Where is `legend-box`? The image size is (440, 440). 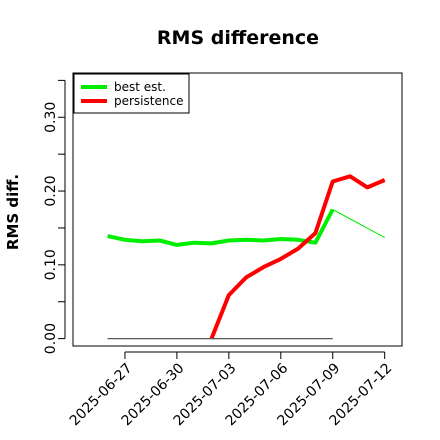
legend-box is located at coordinates (131, 93).